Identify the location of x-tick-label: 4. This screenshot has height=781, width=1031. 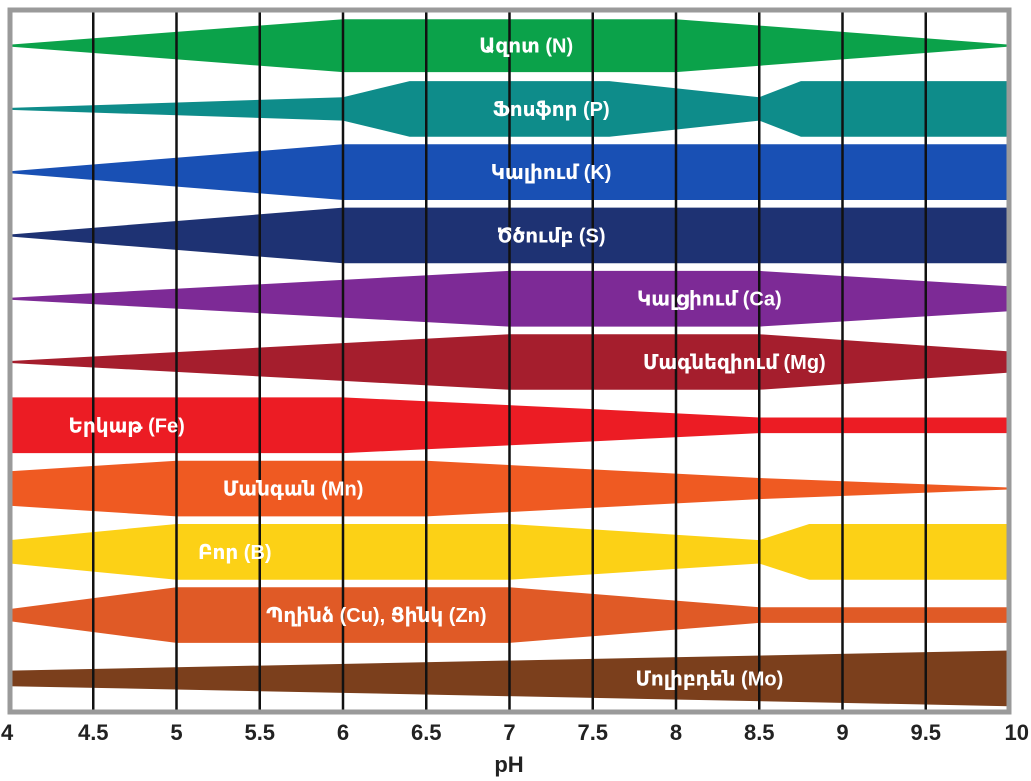
(7, 732).